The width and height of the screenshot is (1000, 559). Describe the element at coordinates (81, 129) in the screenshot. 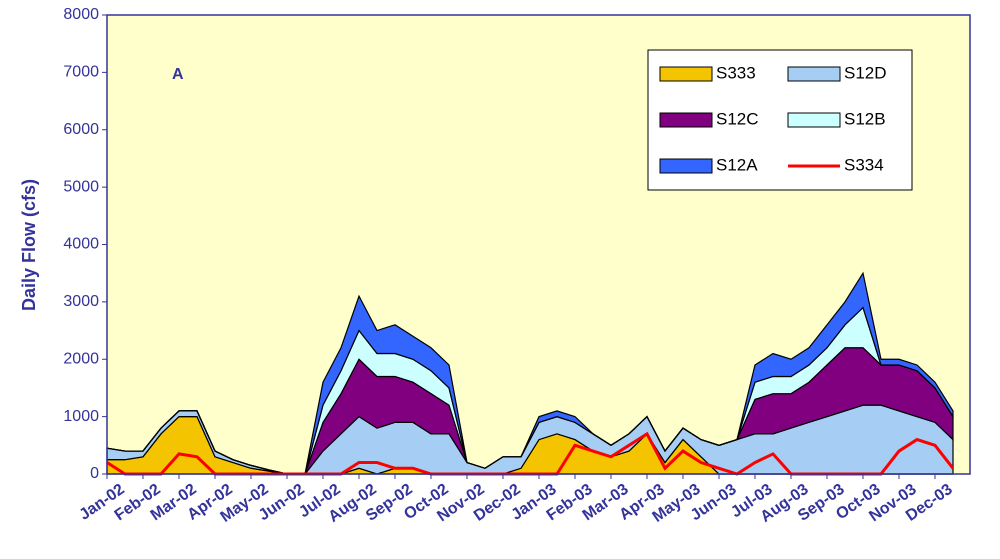

I see `y-tick-label: 6000` at that location.